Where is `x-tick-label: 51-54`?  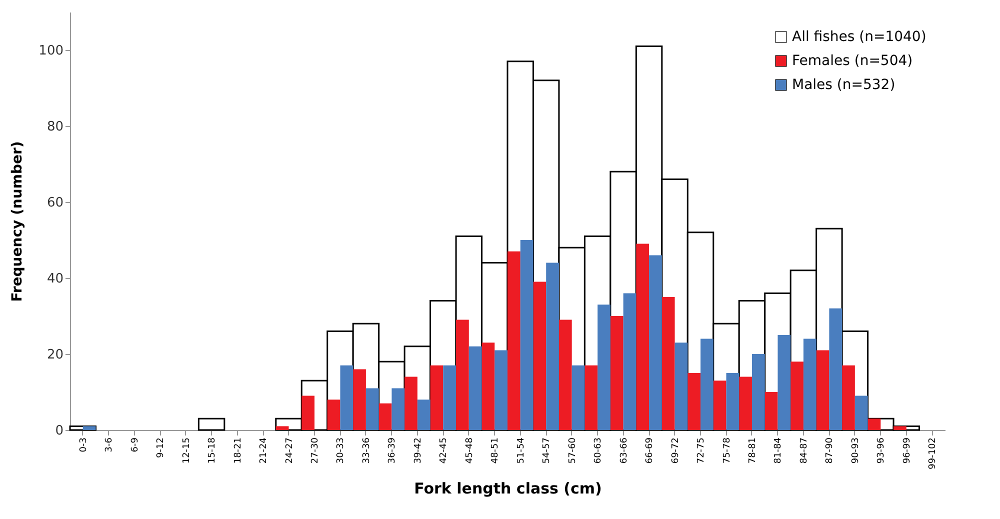
x-tick-label: 51-54 is located at coordinates (521, 450).